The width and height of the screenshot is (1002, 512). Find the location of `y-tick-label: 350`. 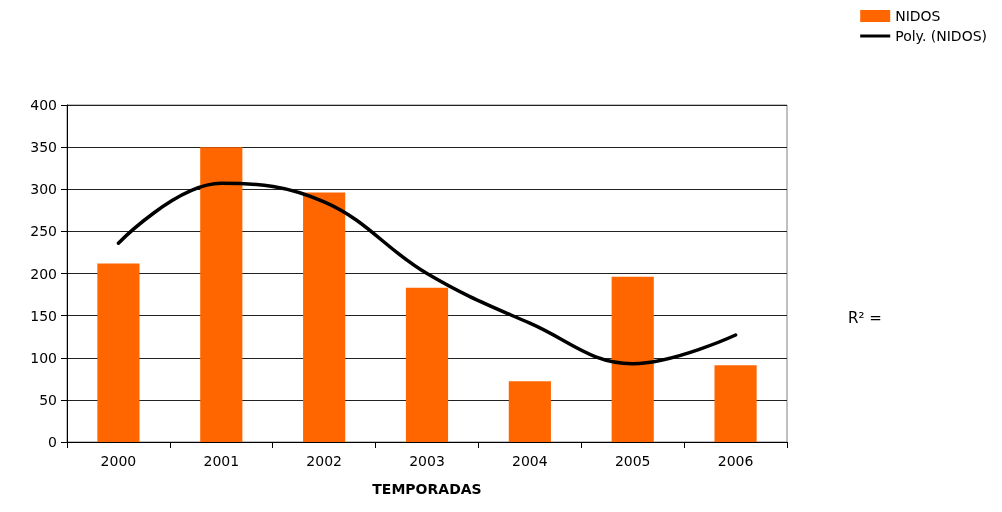

y-tick-label: 350 is located at coordinates (43, 147).